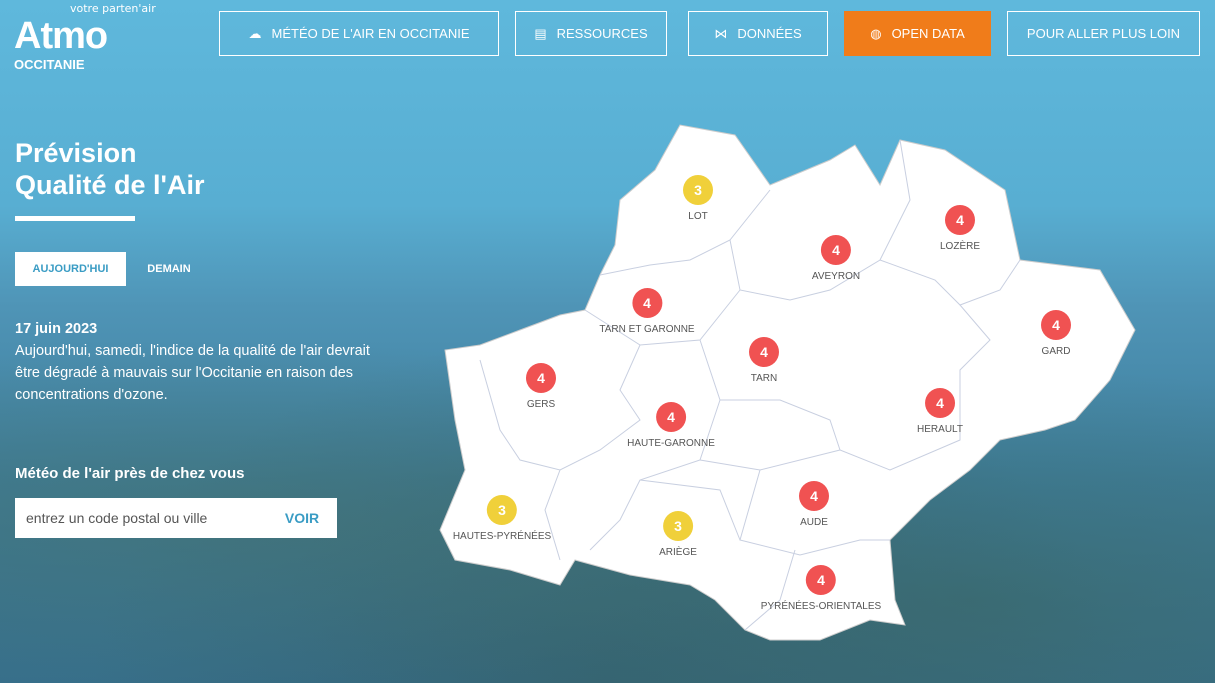 The image size is (1215, 683). What do you see at coordinates (540, 33) in the screenshot?
I see `document-icon: ▤` at bounding box center [540, 33].